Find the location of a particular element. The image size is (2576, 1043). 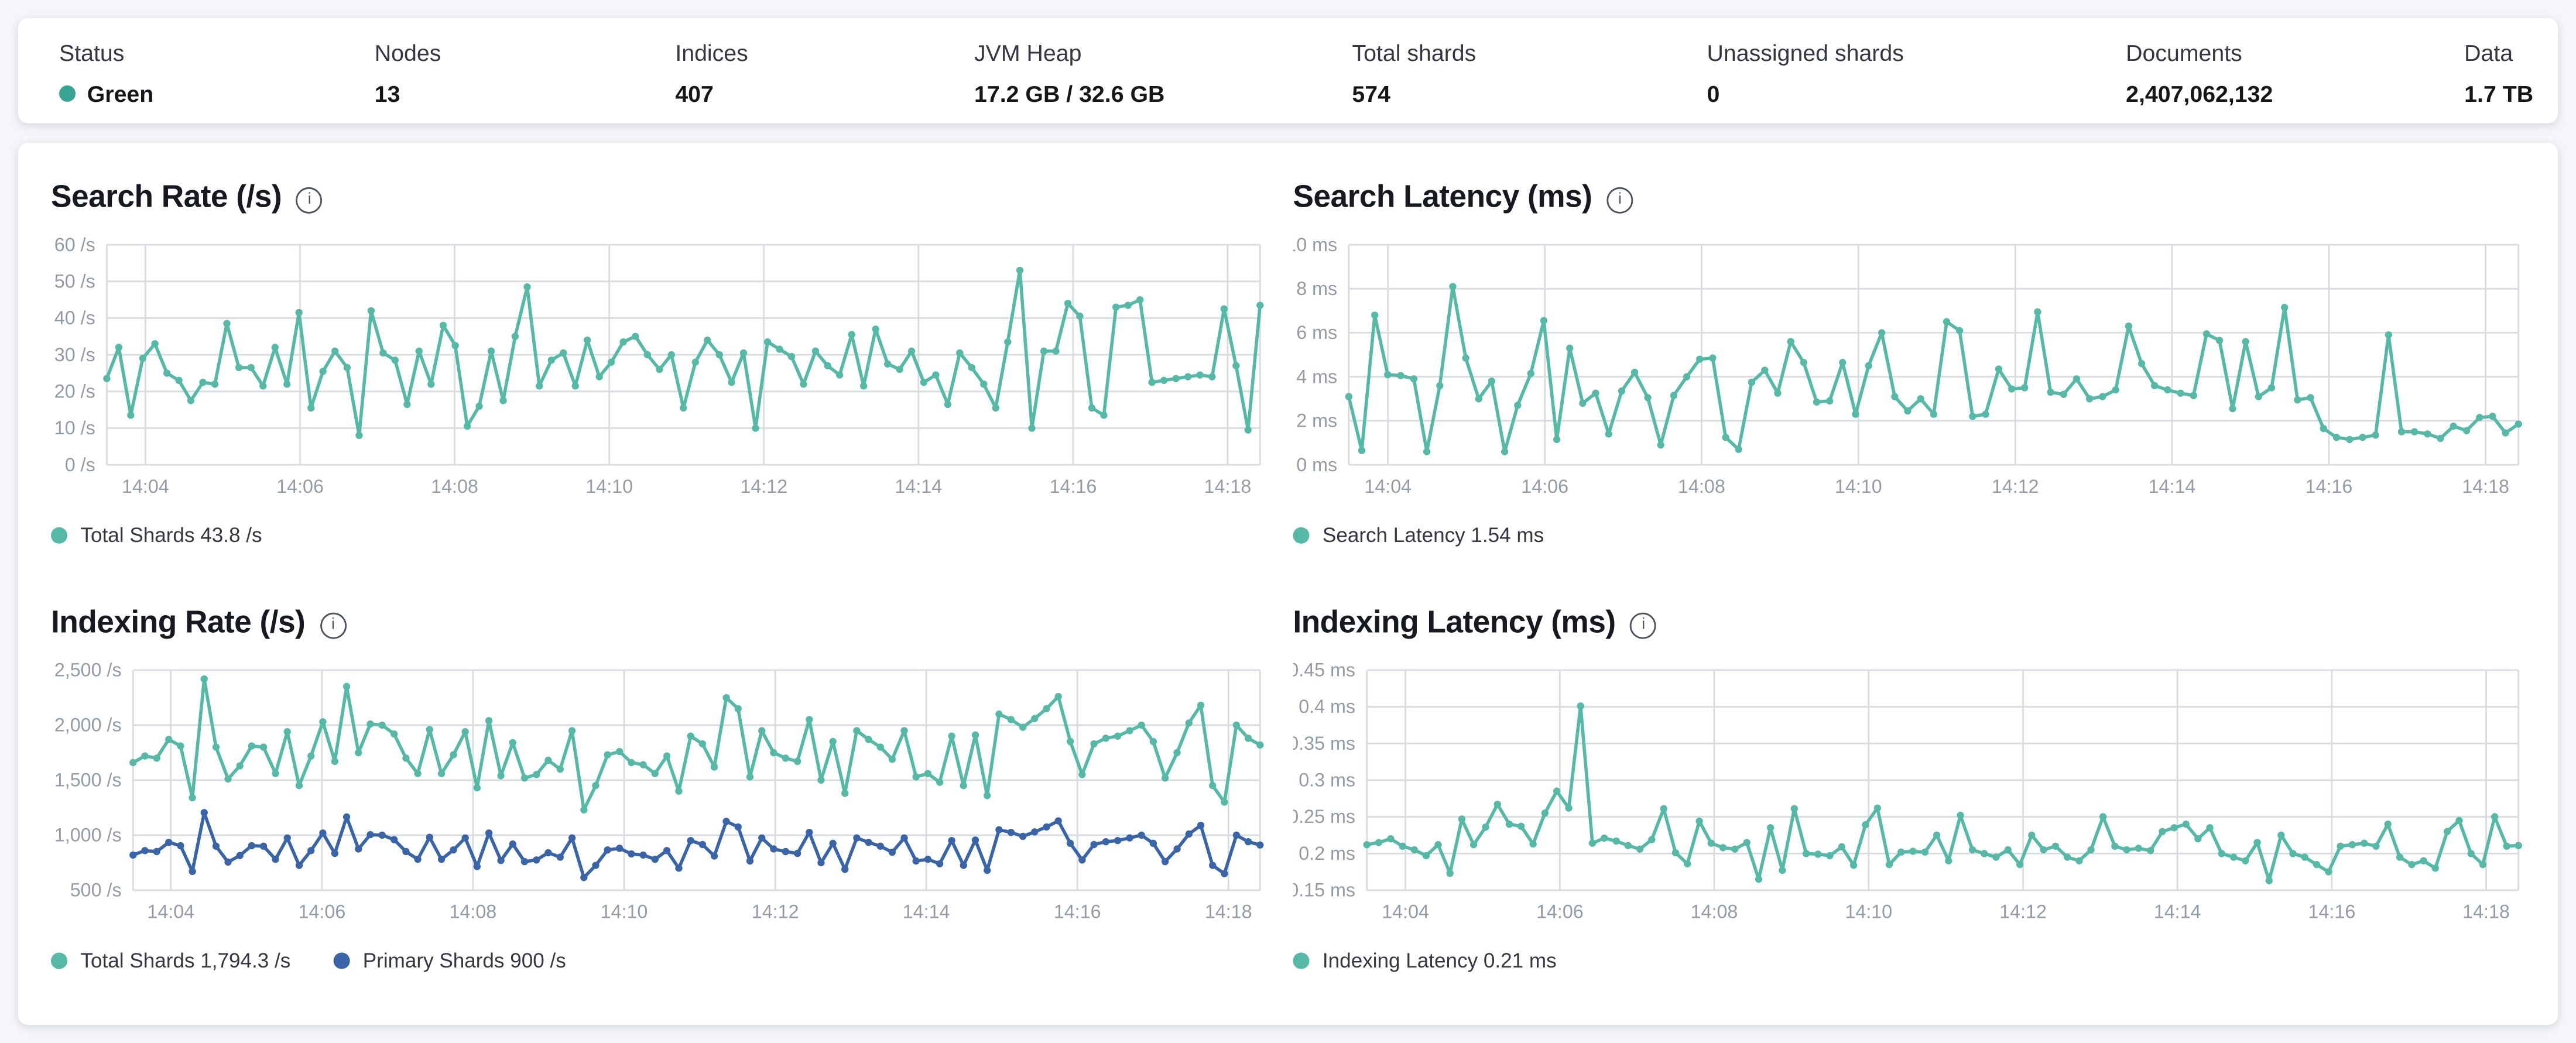

x-axis-tick-label: 14:14 is located at coordinates (2177, 911).